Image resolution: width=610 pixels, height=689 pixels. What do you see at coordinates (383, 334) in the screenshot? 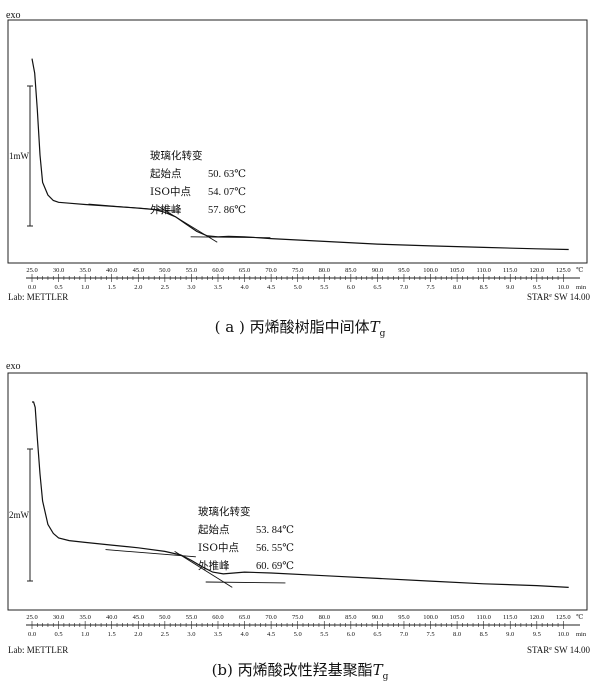
I see `caption-subscript: g` at bounding box center [383, 334].